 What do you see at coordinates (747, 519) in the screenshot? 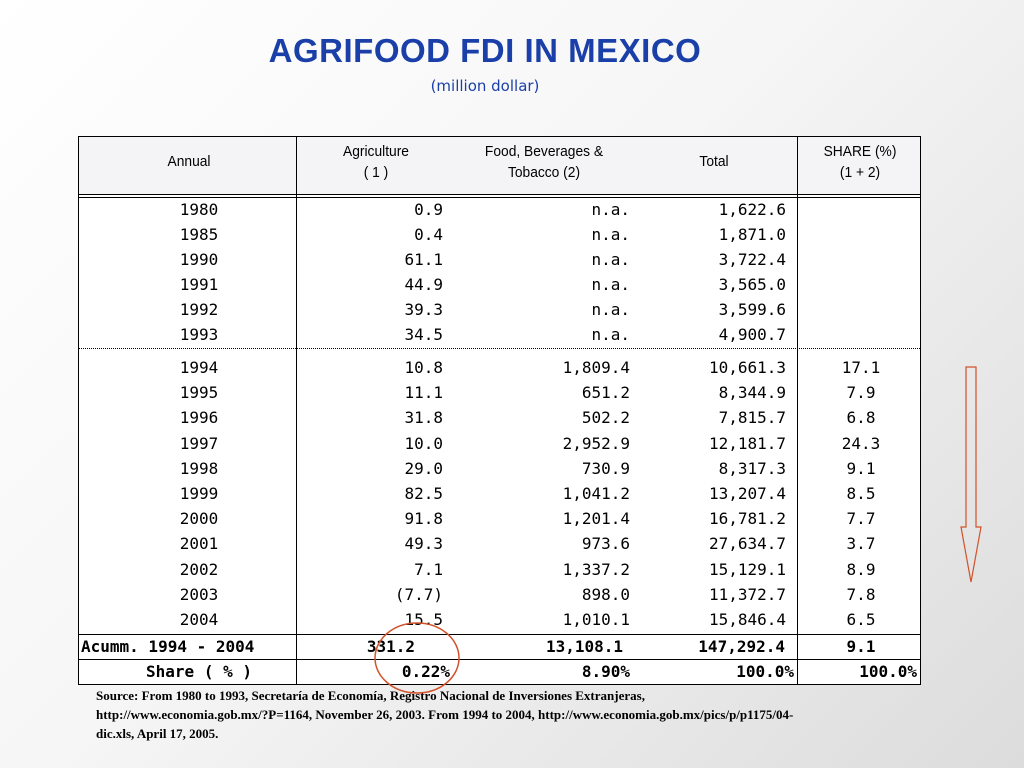
I see `row-total: 16,781.2` at bounding box center [747, 519].